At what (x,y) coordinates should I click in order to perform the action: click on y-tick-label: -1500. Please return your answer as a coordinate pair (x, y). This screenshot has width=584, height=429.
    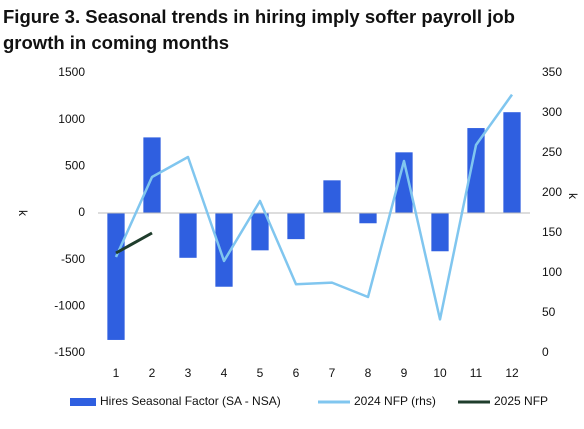
    Looking at the image, I should click on (69, 352).